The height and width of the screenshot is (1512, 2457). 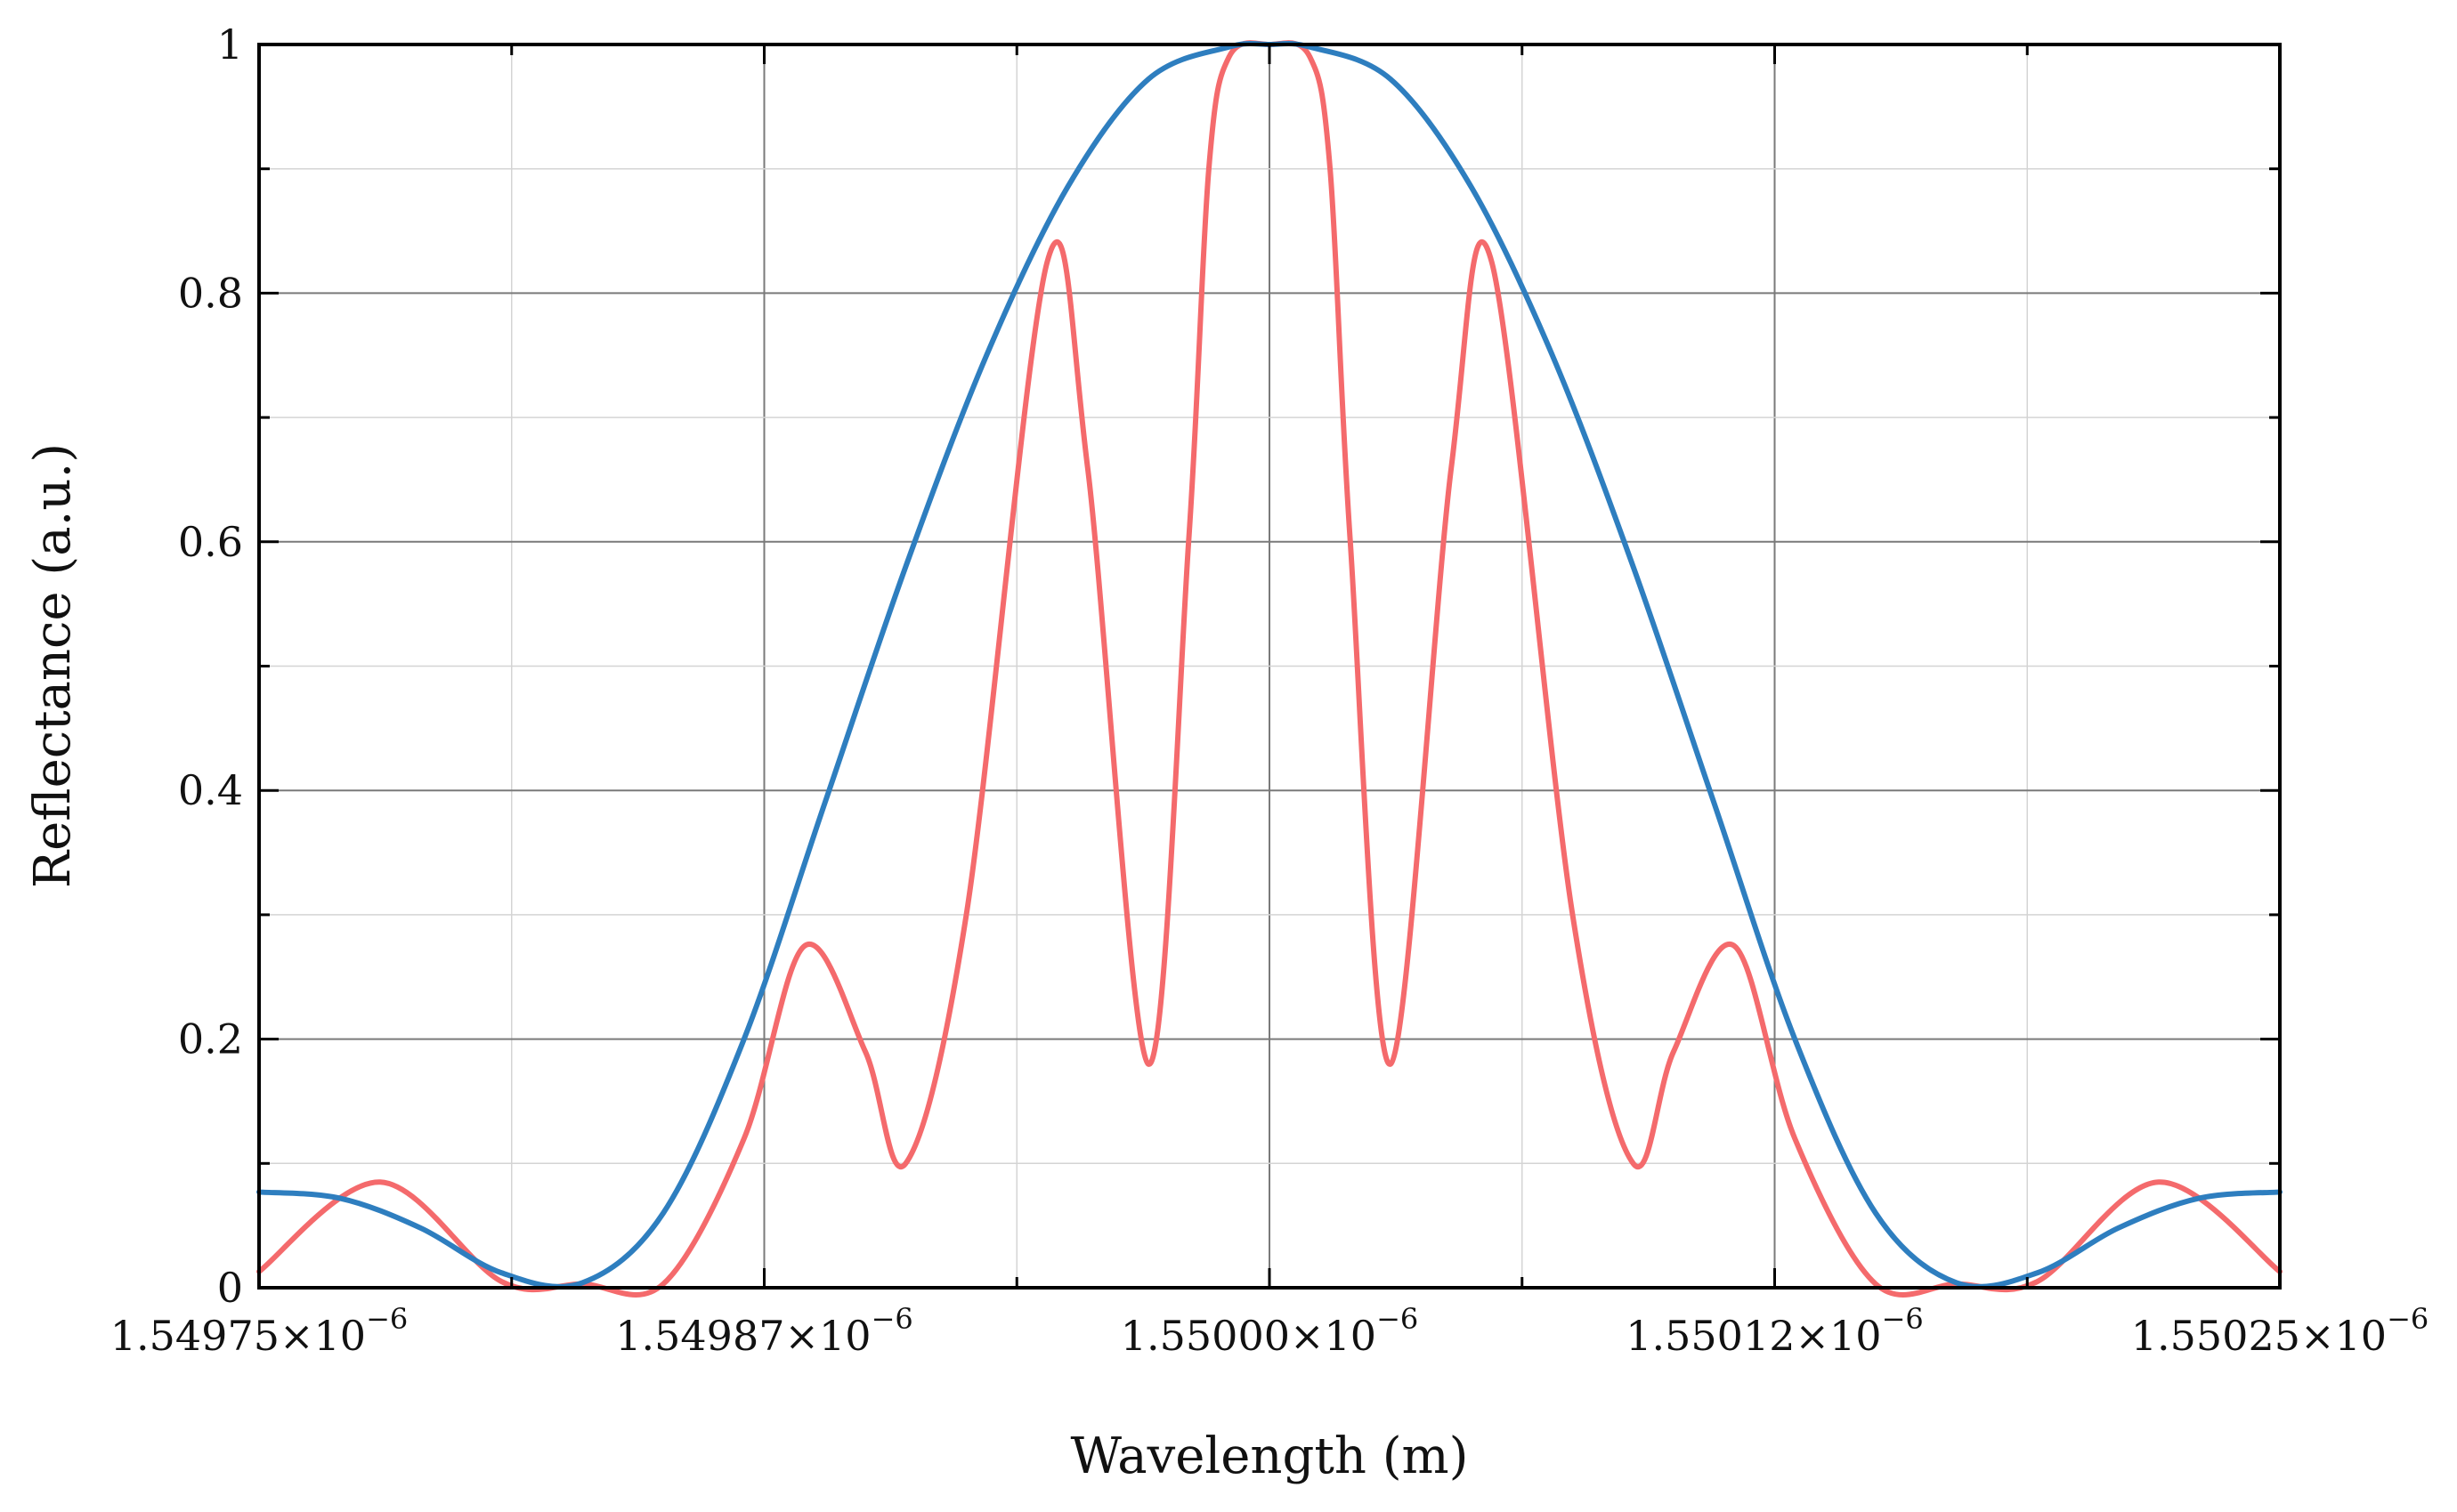 I want to click on x-tick-label: 1.55025×10⁻⁶, so click(x=2280, y=1331).